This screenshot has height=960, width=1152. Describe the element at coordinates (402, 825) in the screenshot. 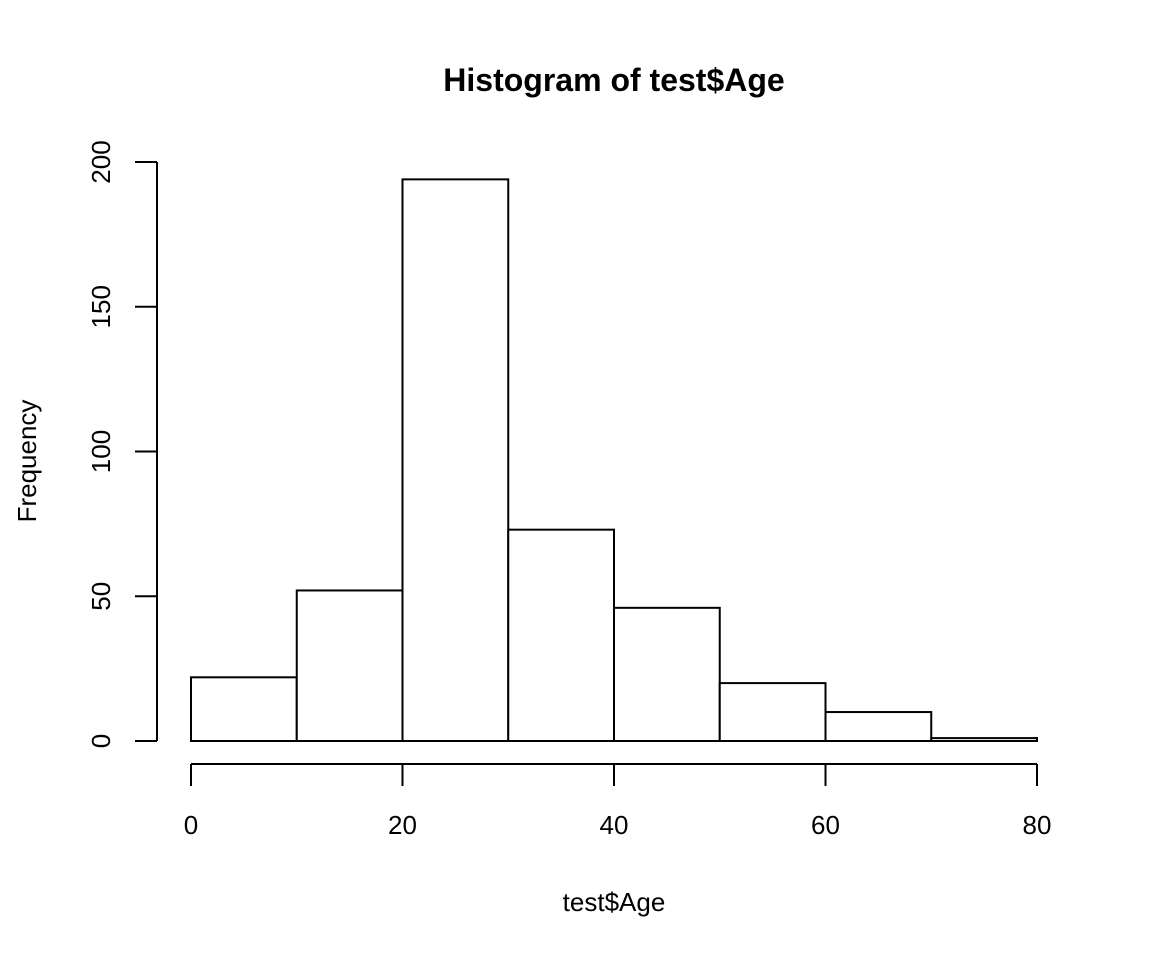

I see `x-tick-label-20: 20` at that location.